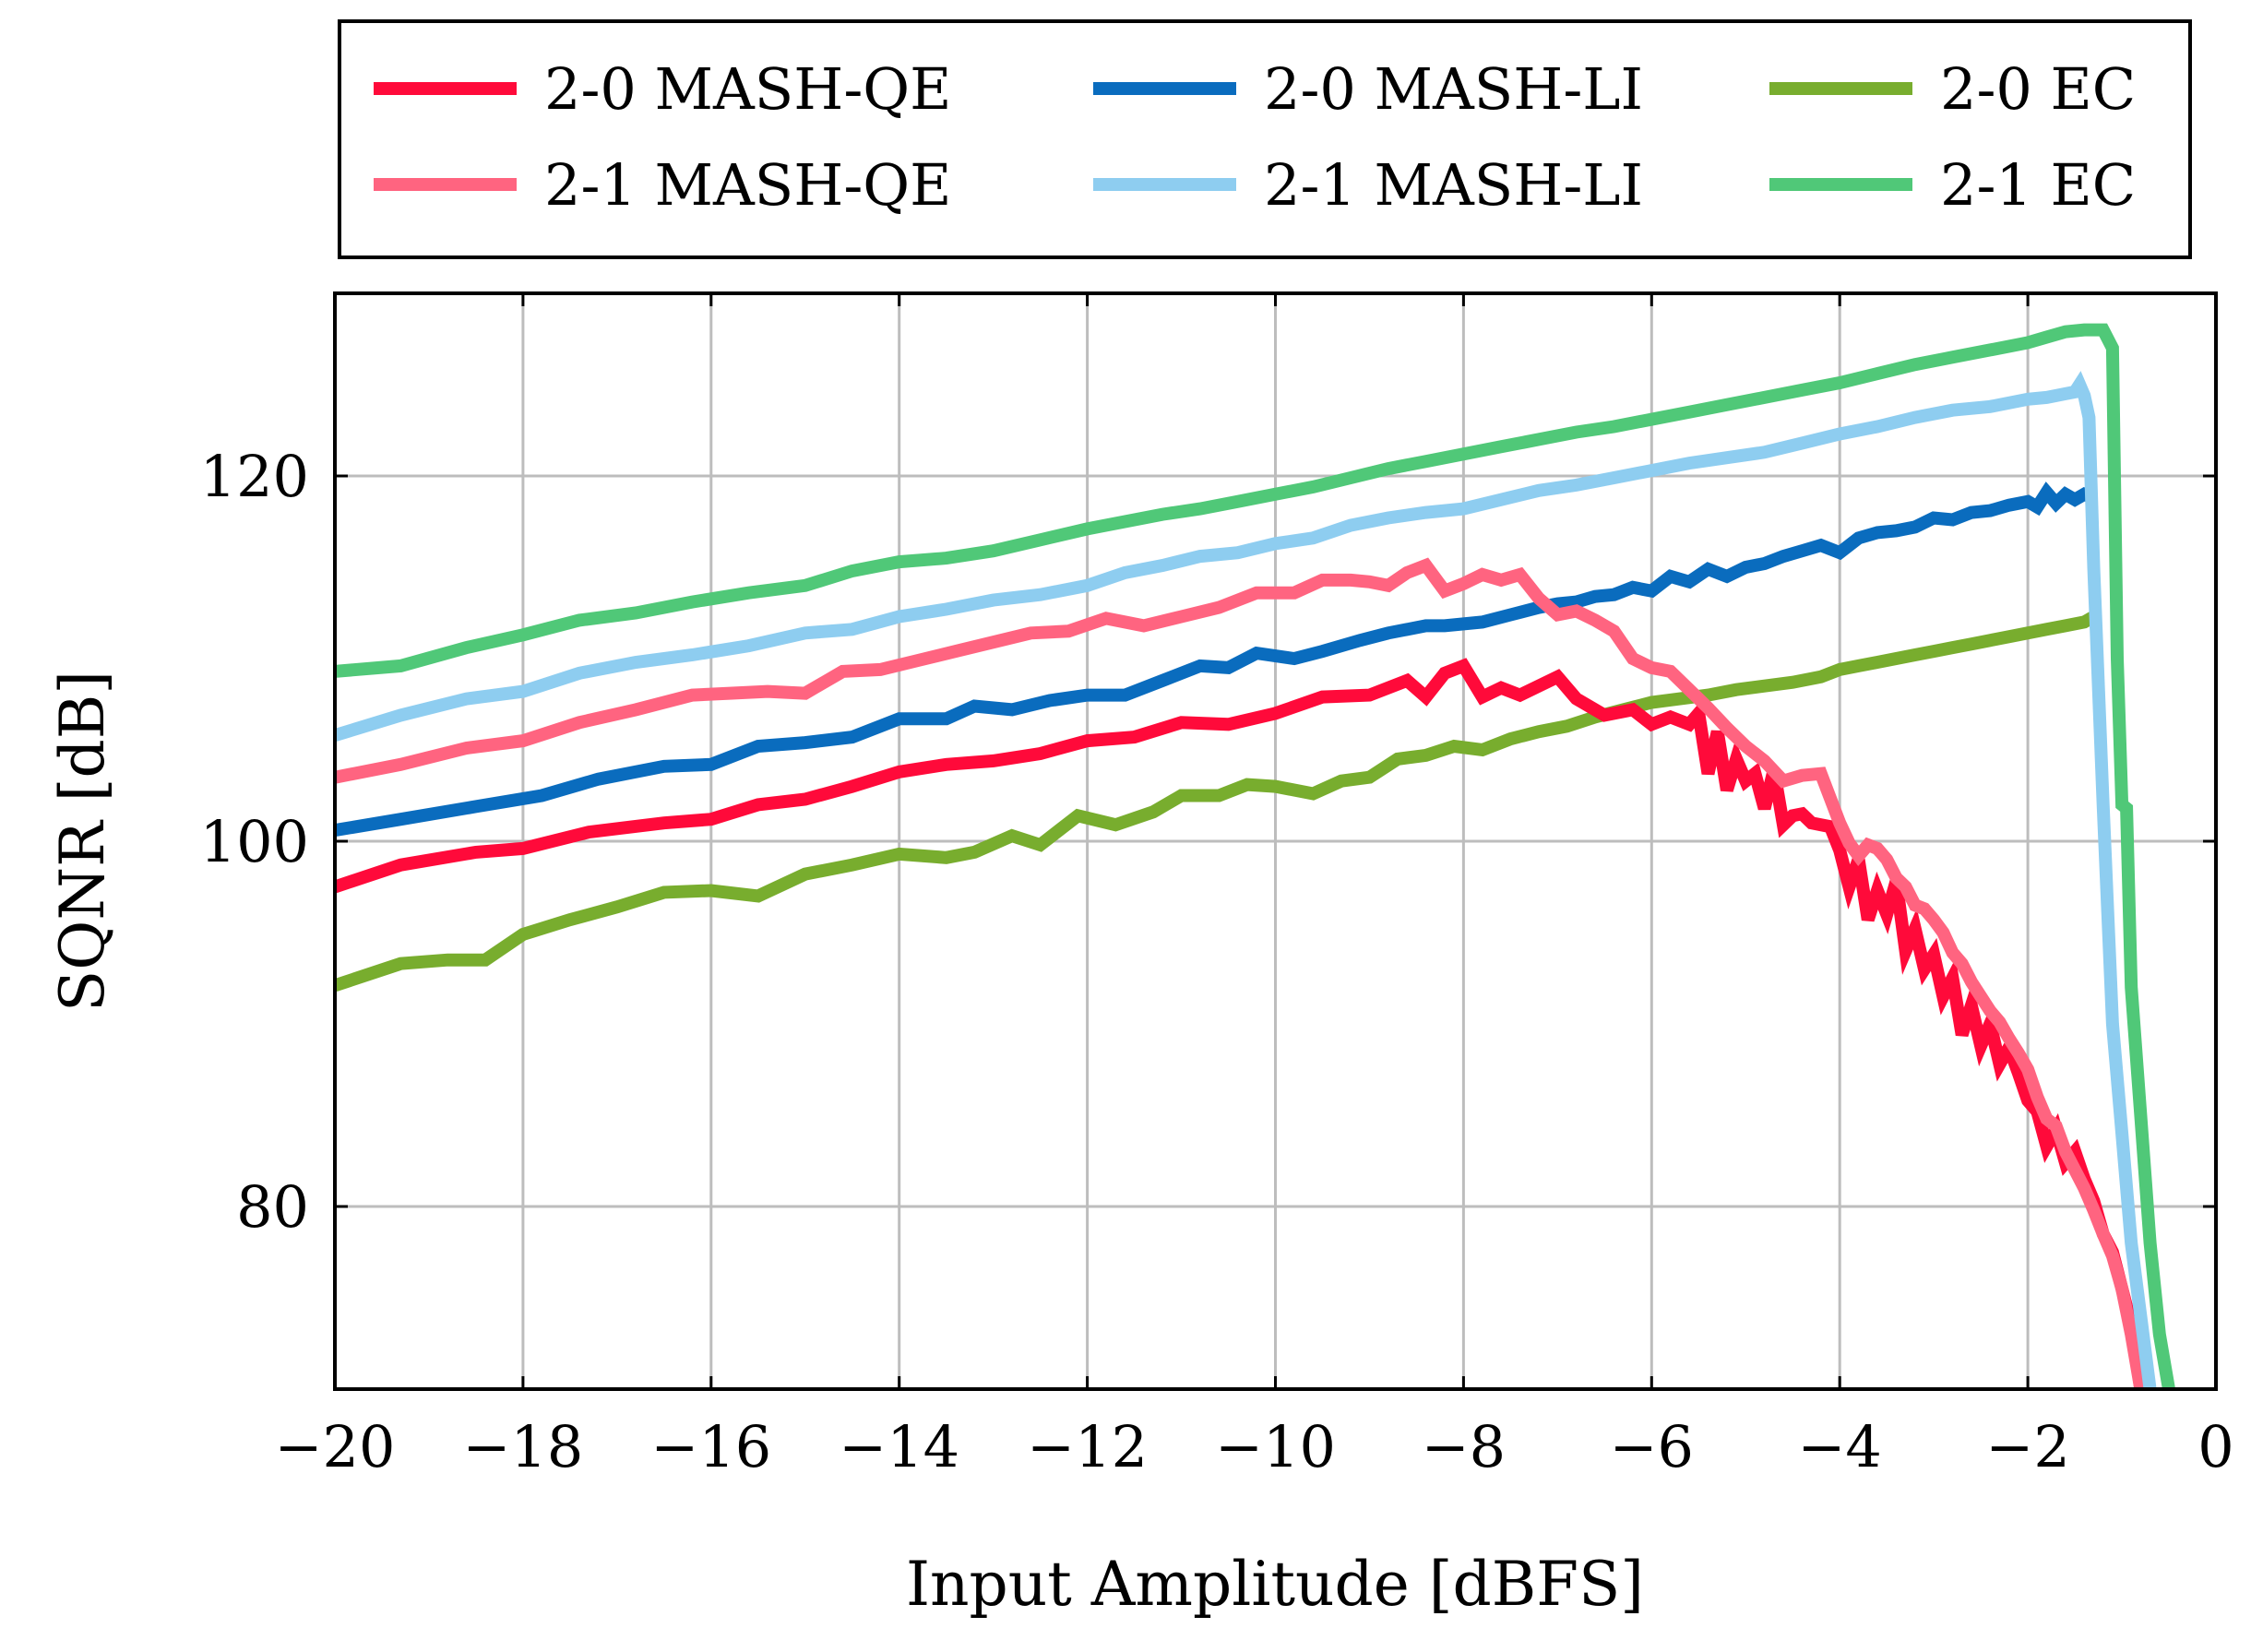  I want to click on legend-label: 2-0 MASH-LI, so click(1453, 89).